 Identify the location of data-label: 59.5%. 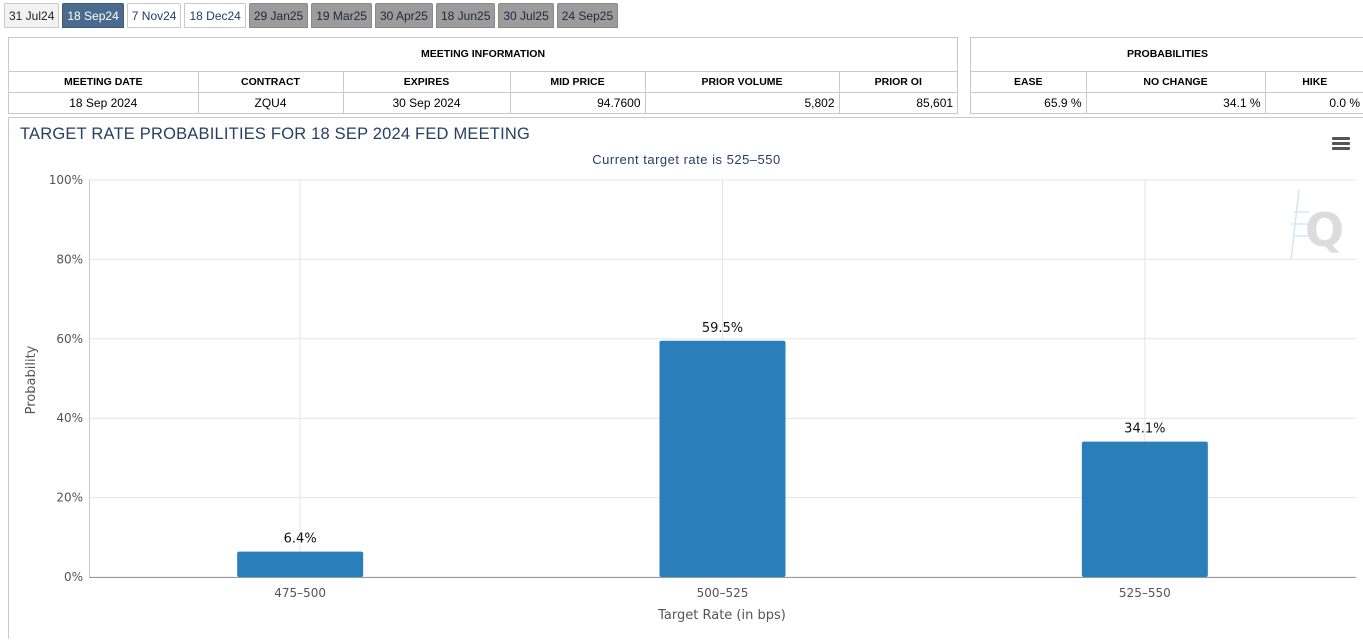
(722, 328).